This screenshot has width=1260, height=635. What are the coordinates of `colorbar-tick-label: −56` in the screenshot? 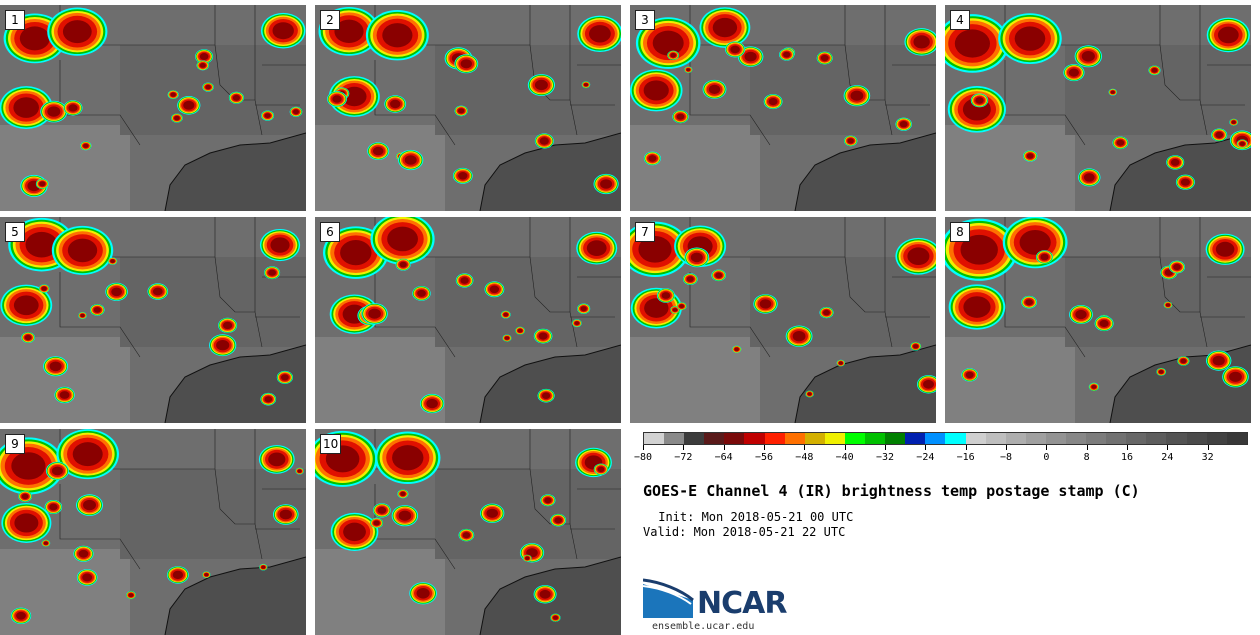 It's located at (764, 457).